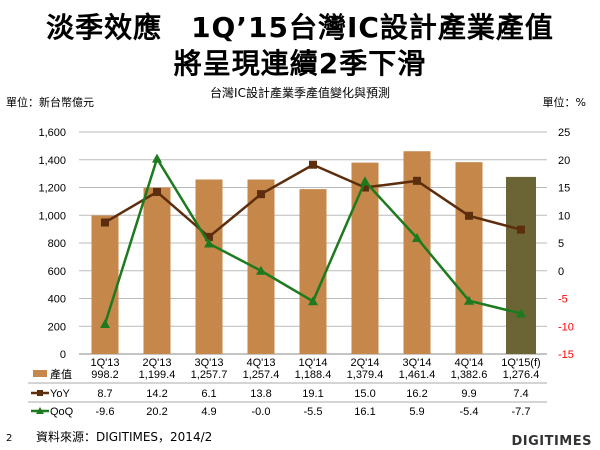  What do you see at coordinates (157, 375) in the screenshot?
I see `table-cell: 1,199.4` at bounding box center [157, 375].